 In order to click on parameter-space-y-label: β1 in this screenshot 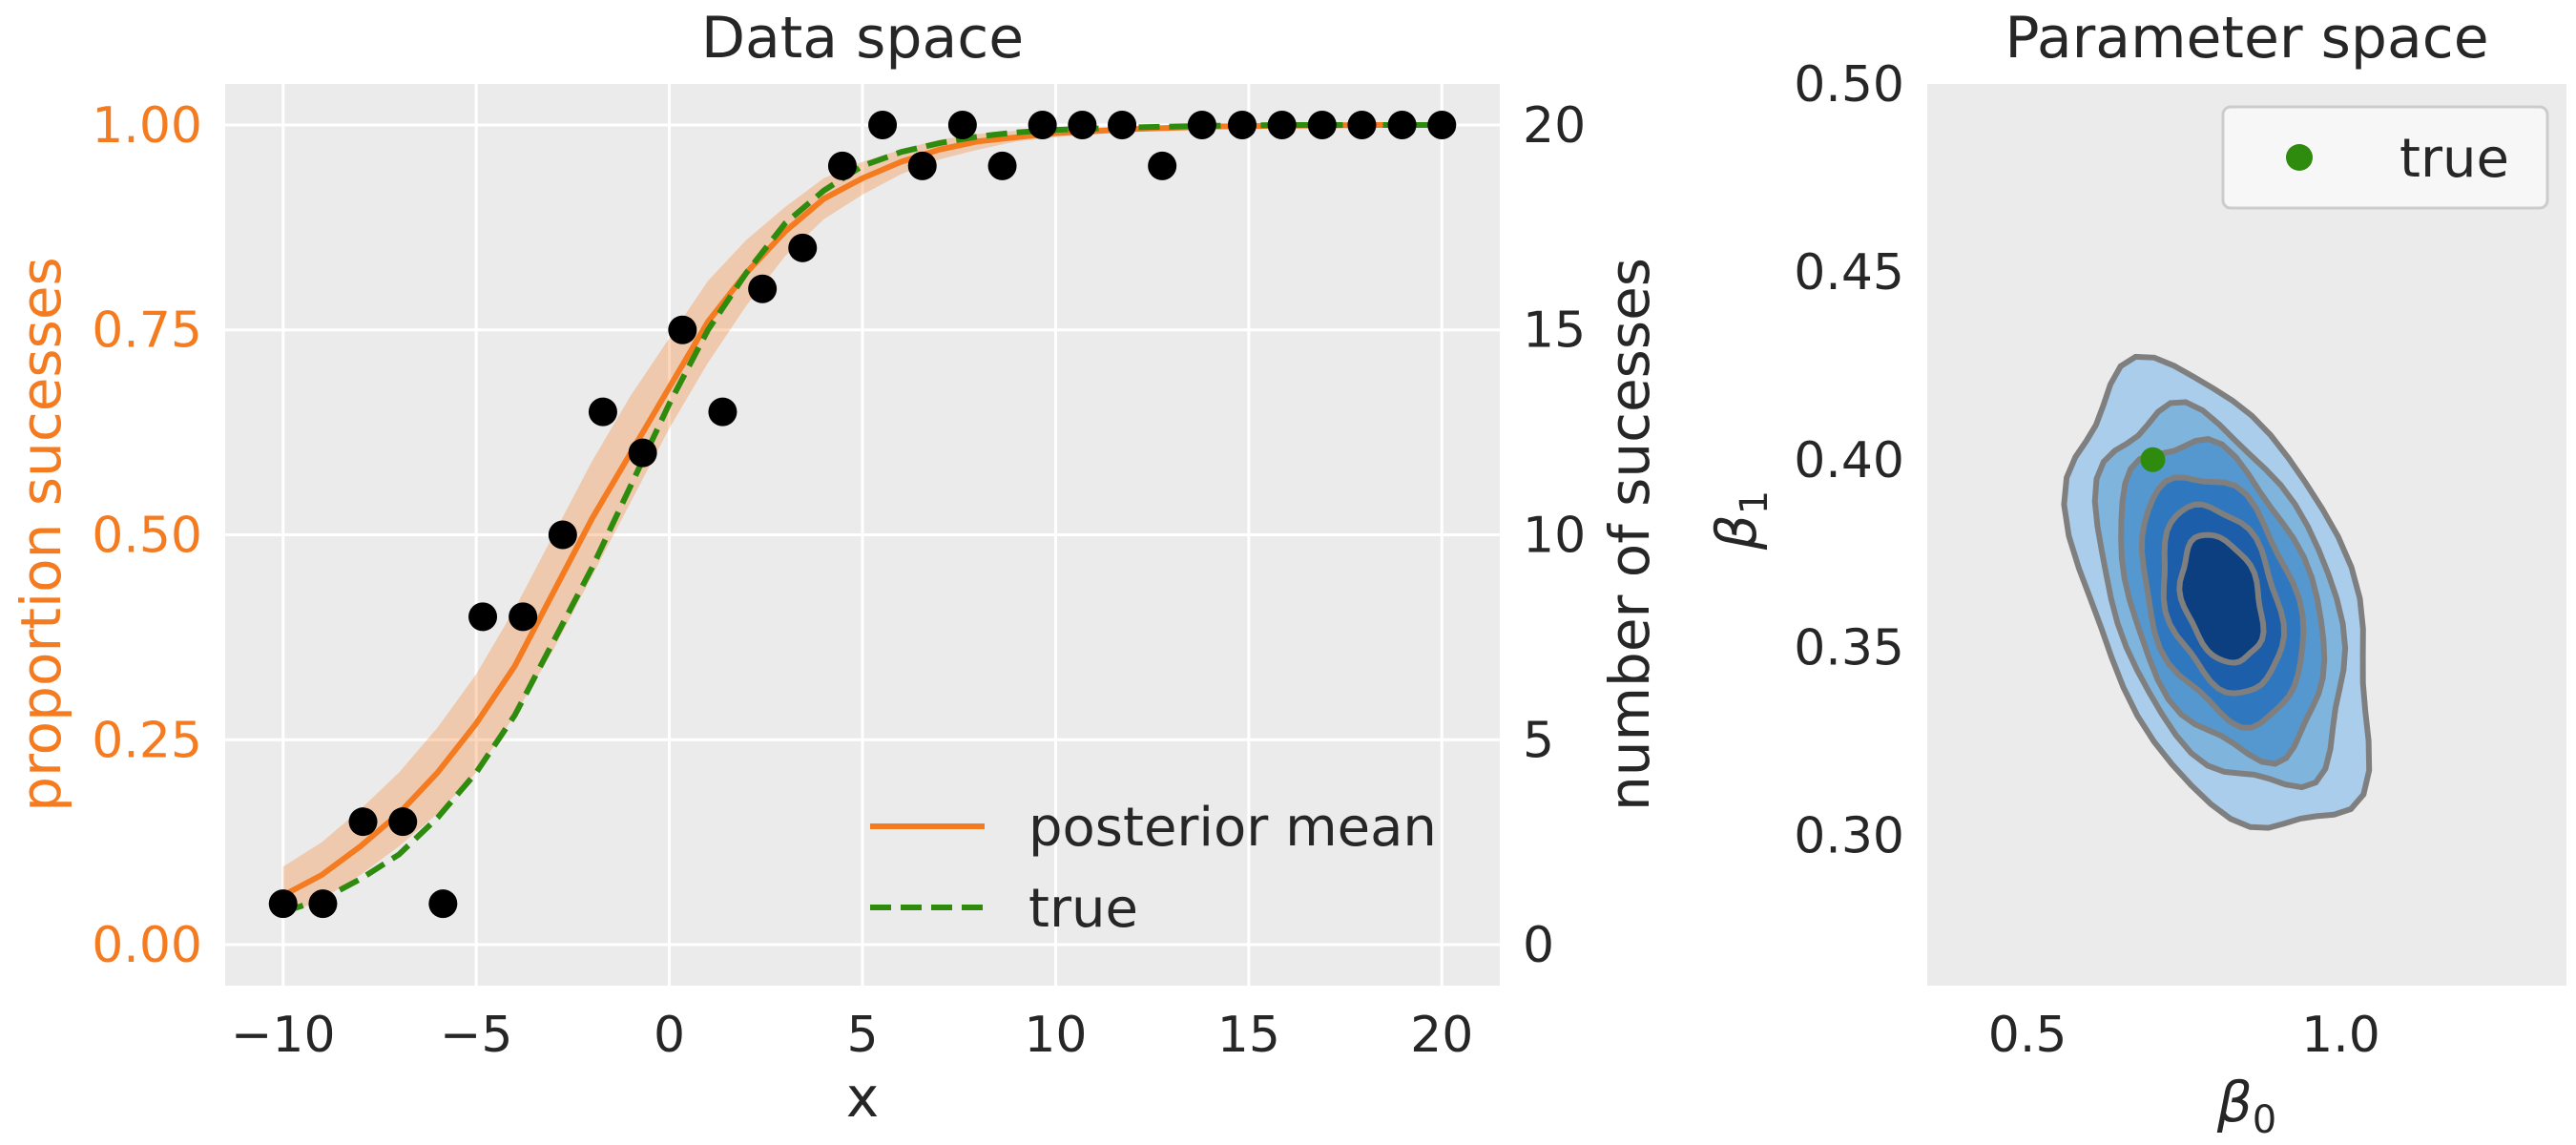, I will do `click(1740, 520)`.